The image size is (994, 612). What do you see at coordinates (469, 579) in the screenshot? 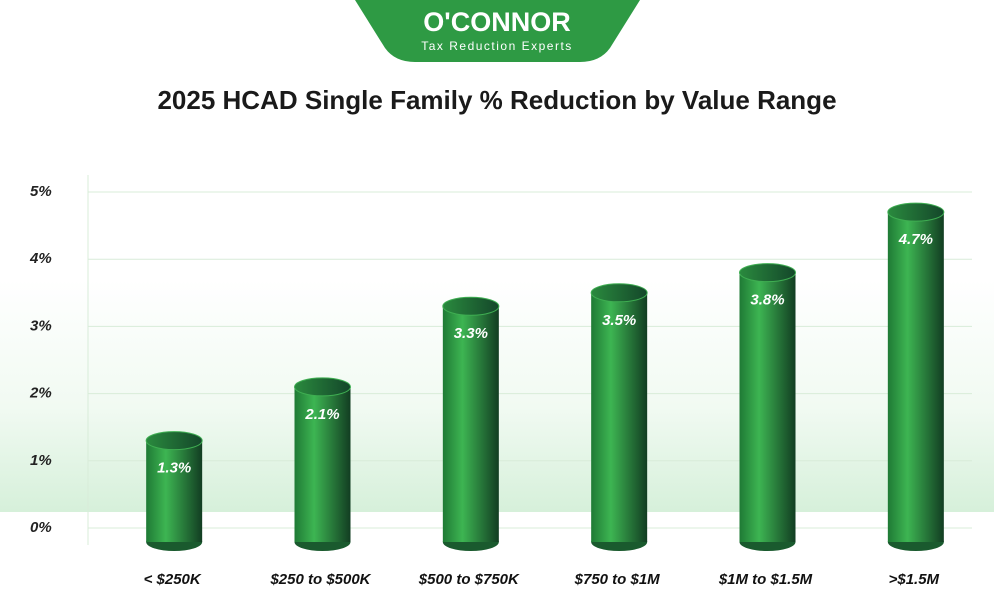
I see `x-tick-label: $500 to $750K` at bounding box center [469, 579].